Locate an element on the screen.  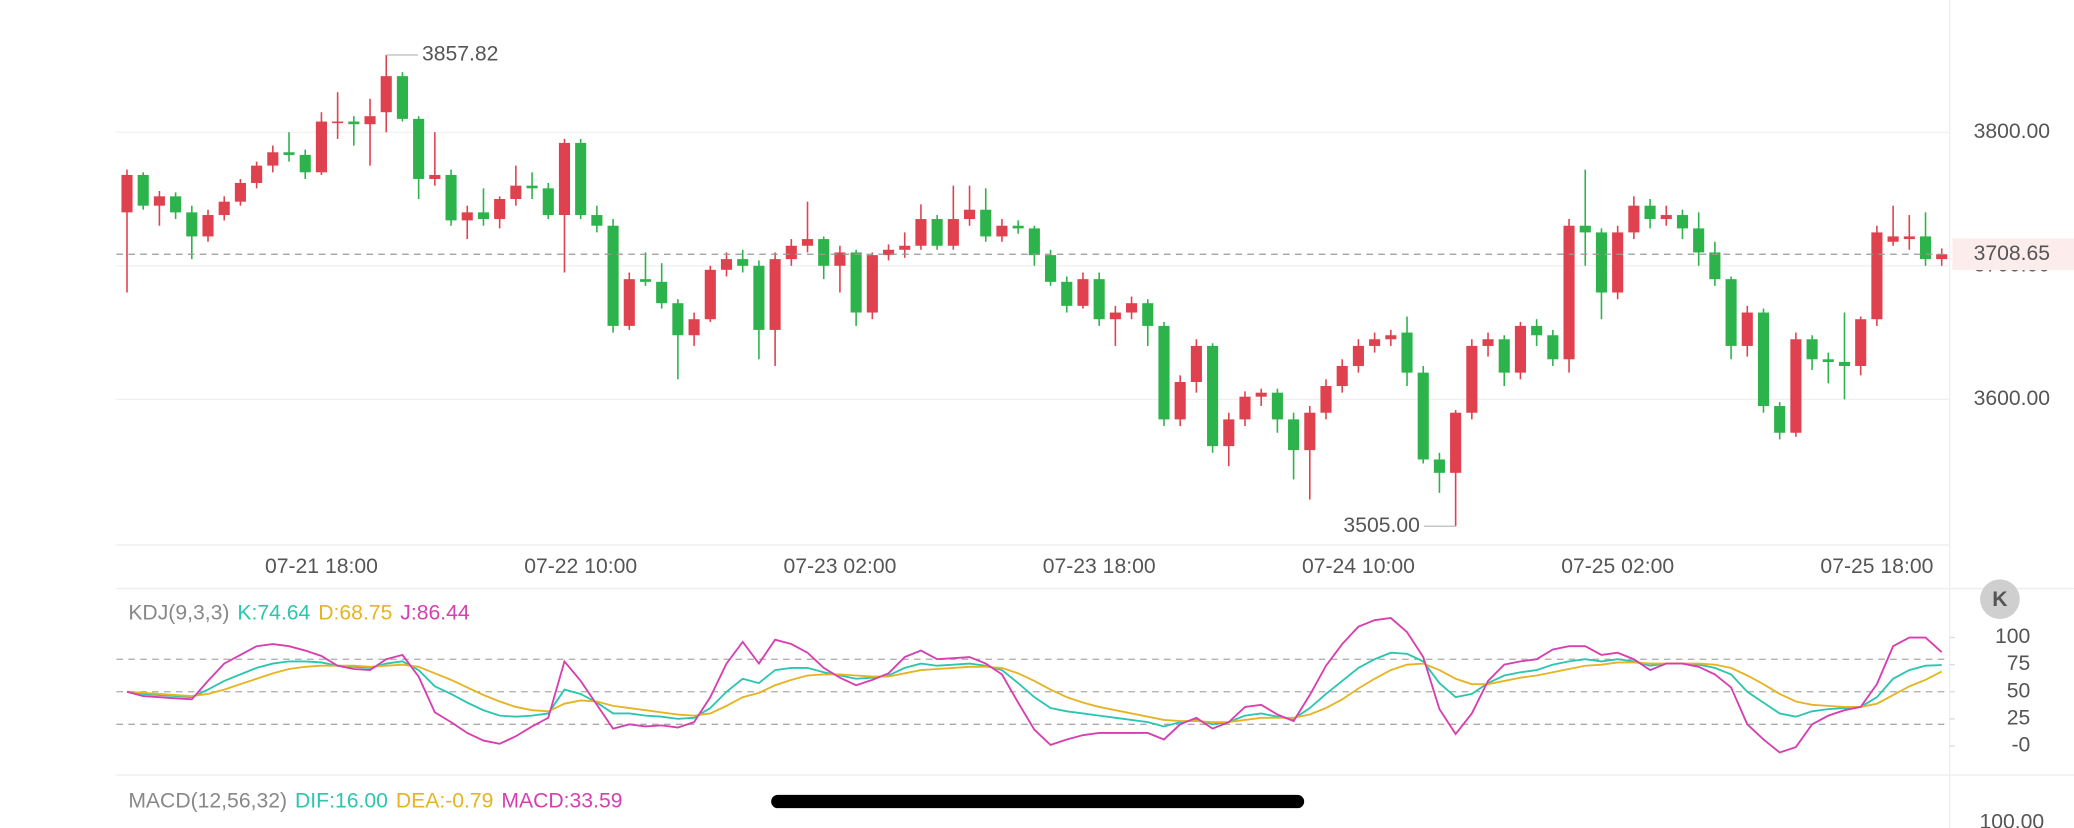
y-tick-label: -0 is located at coordinates (2021, 745).